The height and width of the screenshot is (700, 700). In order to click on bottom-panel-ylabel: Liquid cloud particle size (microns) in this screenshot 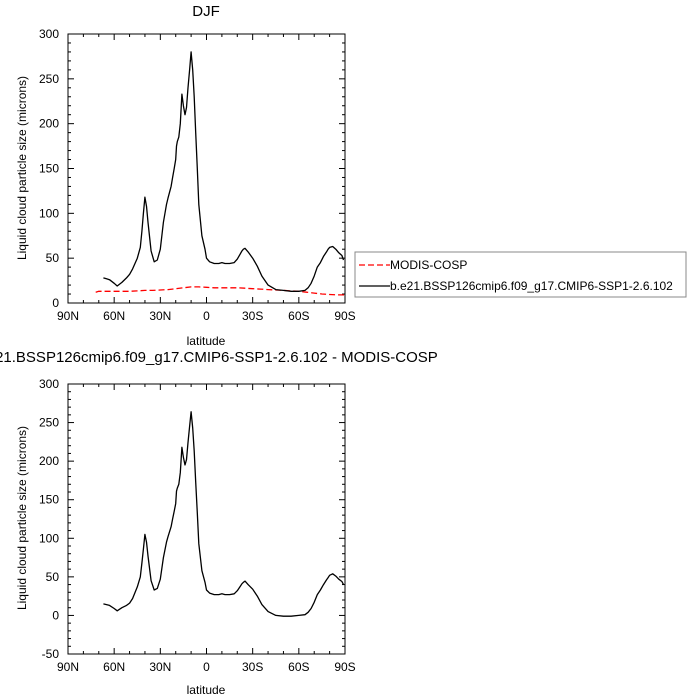, I will do `click(22, 518)`.